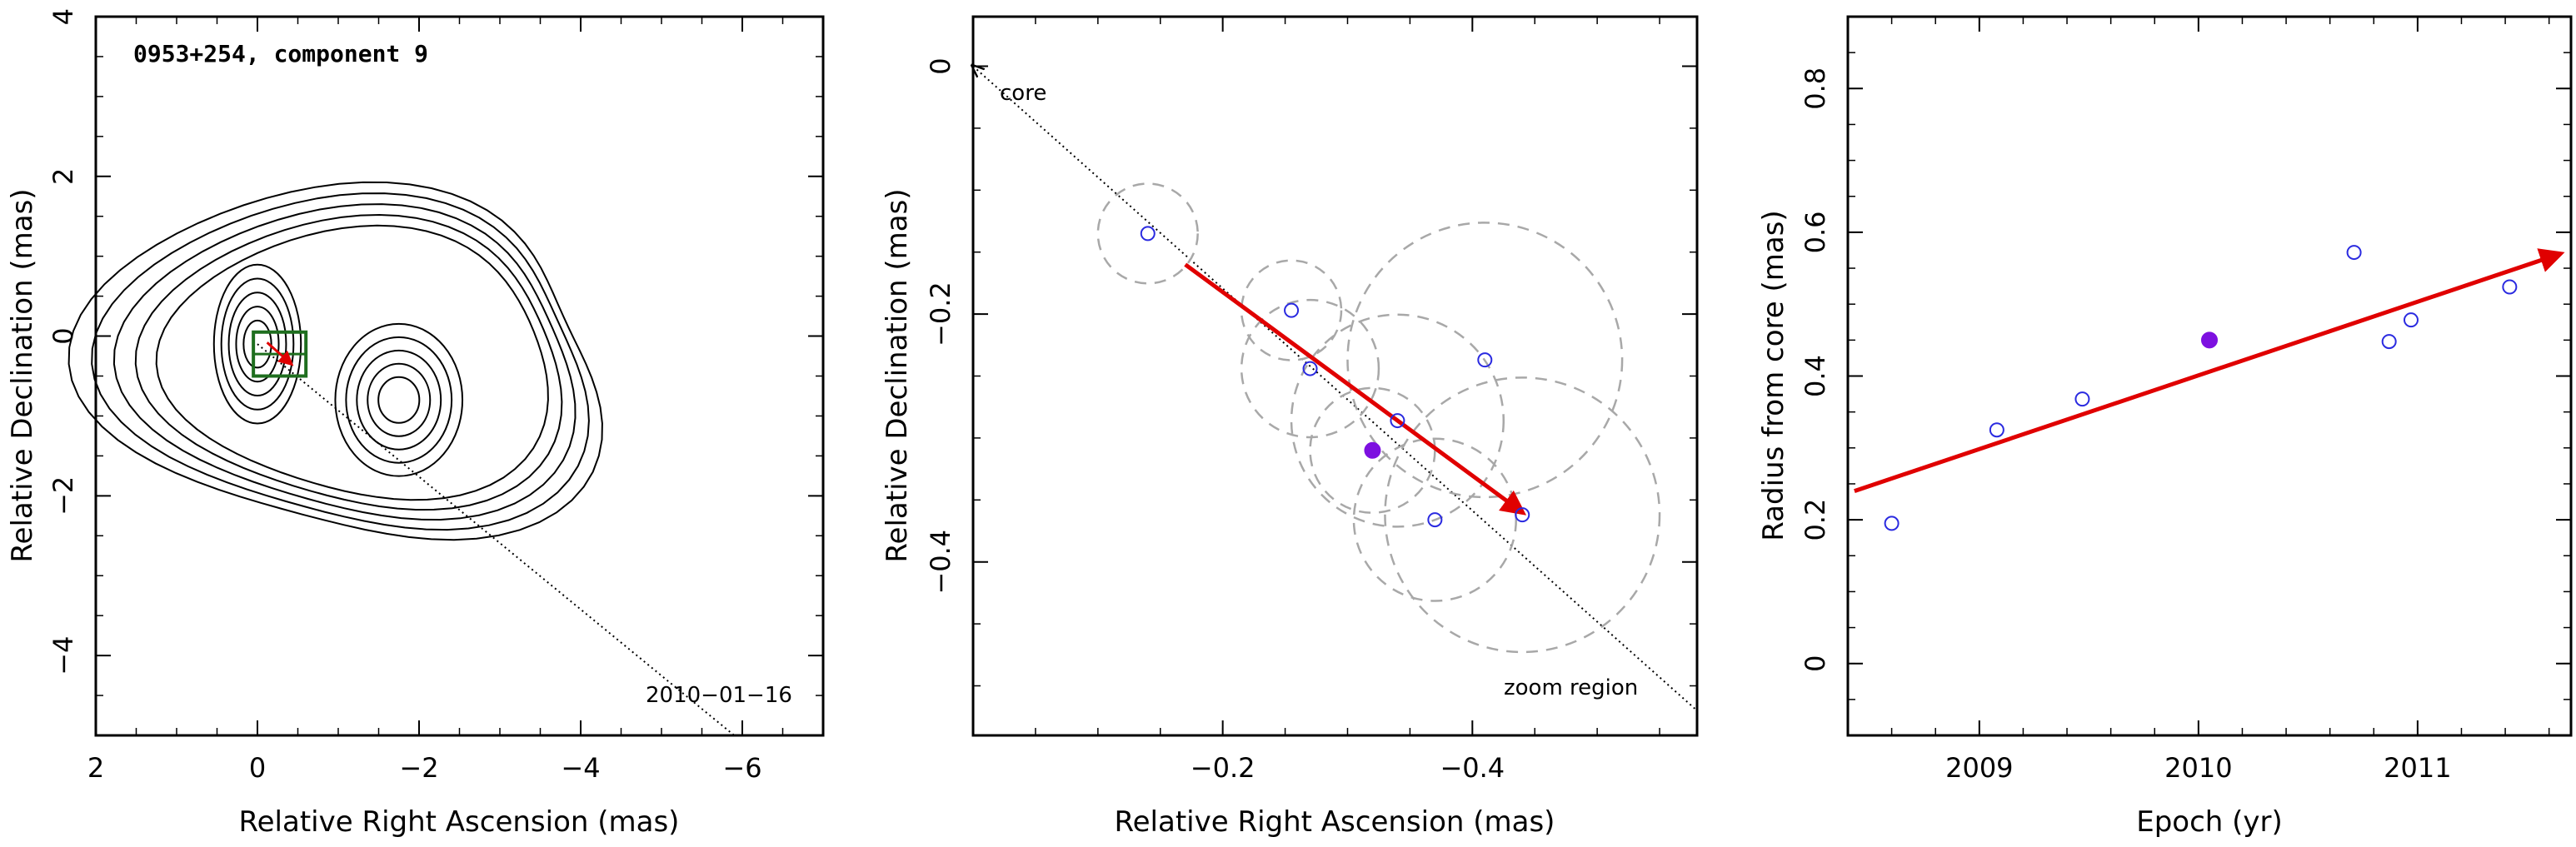 This screenshot has width=2576, height=847. What do you see at coordinates (2209, 822) in the screenshot?
I see `x-axis-label: Epoch (yr)` at bounding box center [2209, 822].